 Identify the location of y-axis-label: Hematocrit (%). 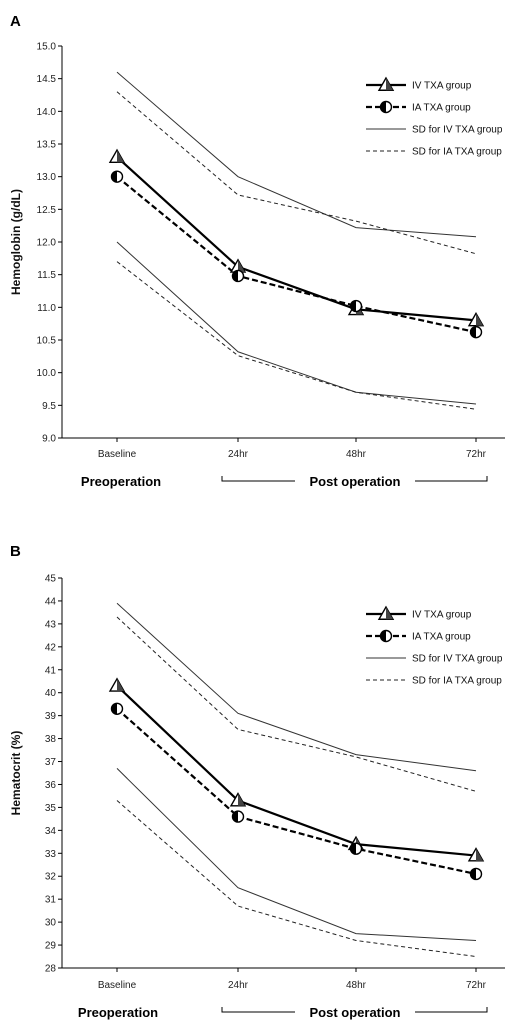
(16, 773).